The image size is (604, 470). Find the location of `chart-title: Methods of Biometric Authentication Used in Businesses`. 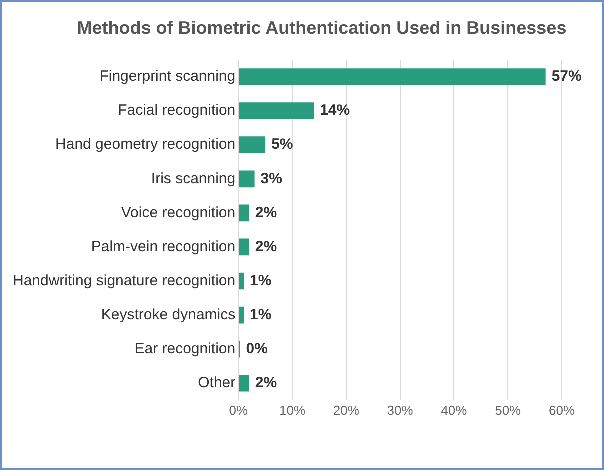

chart-title: Methods of Biometric Authentication Used in Businesses is located at coordinates (322, 28).